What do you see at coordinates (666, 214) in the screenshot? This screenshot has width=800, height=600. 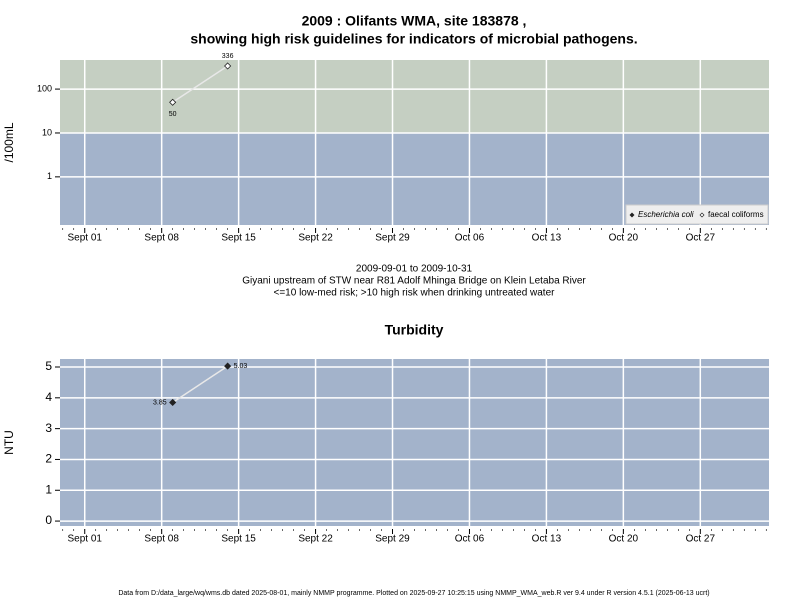 I see `legend-label: Escherichia coli` at bounding box center [666, 214].